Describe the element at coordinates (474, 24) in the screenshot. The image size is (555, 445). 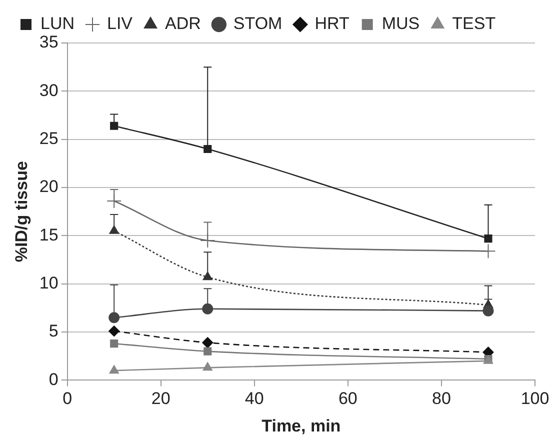
I see `legend-label: TEST` at that location.